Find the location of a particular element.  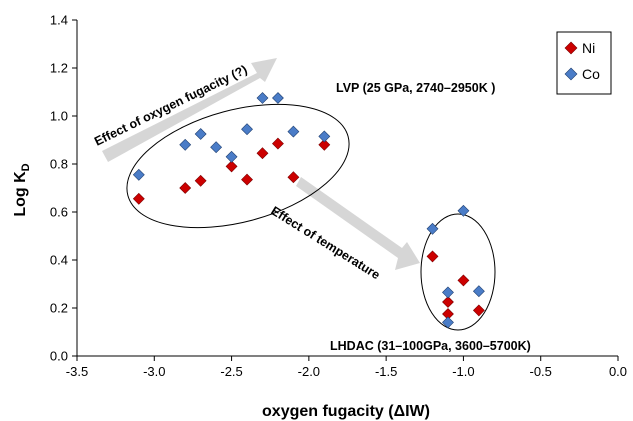

legend-co-marker is located at coordinates (571, 74).